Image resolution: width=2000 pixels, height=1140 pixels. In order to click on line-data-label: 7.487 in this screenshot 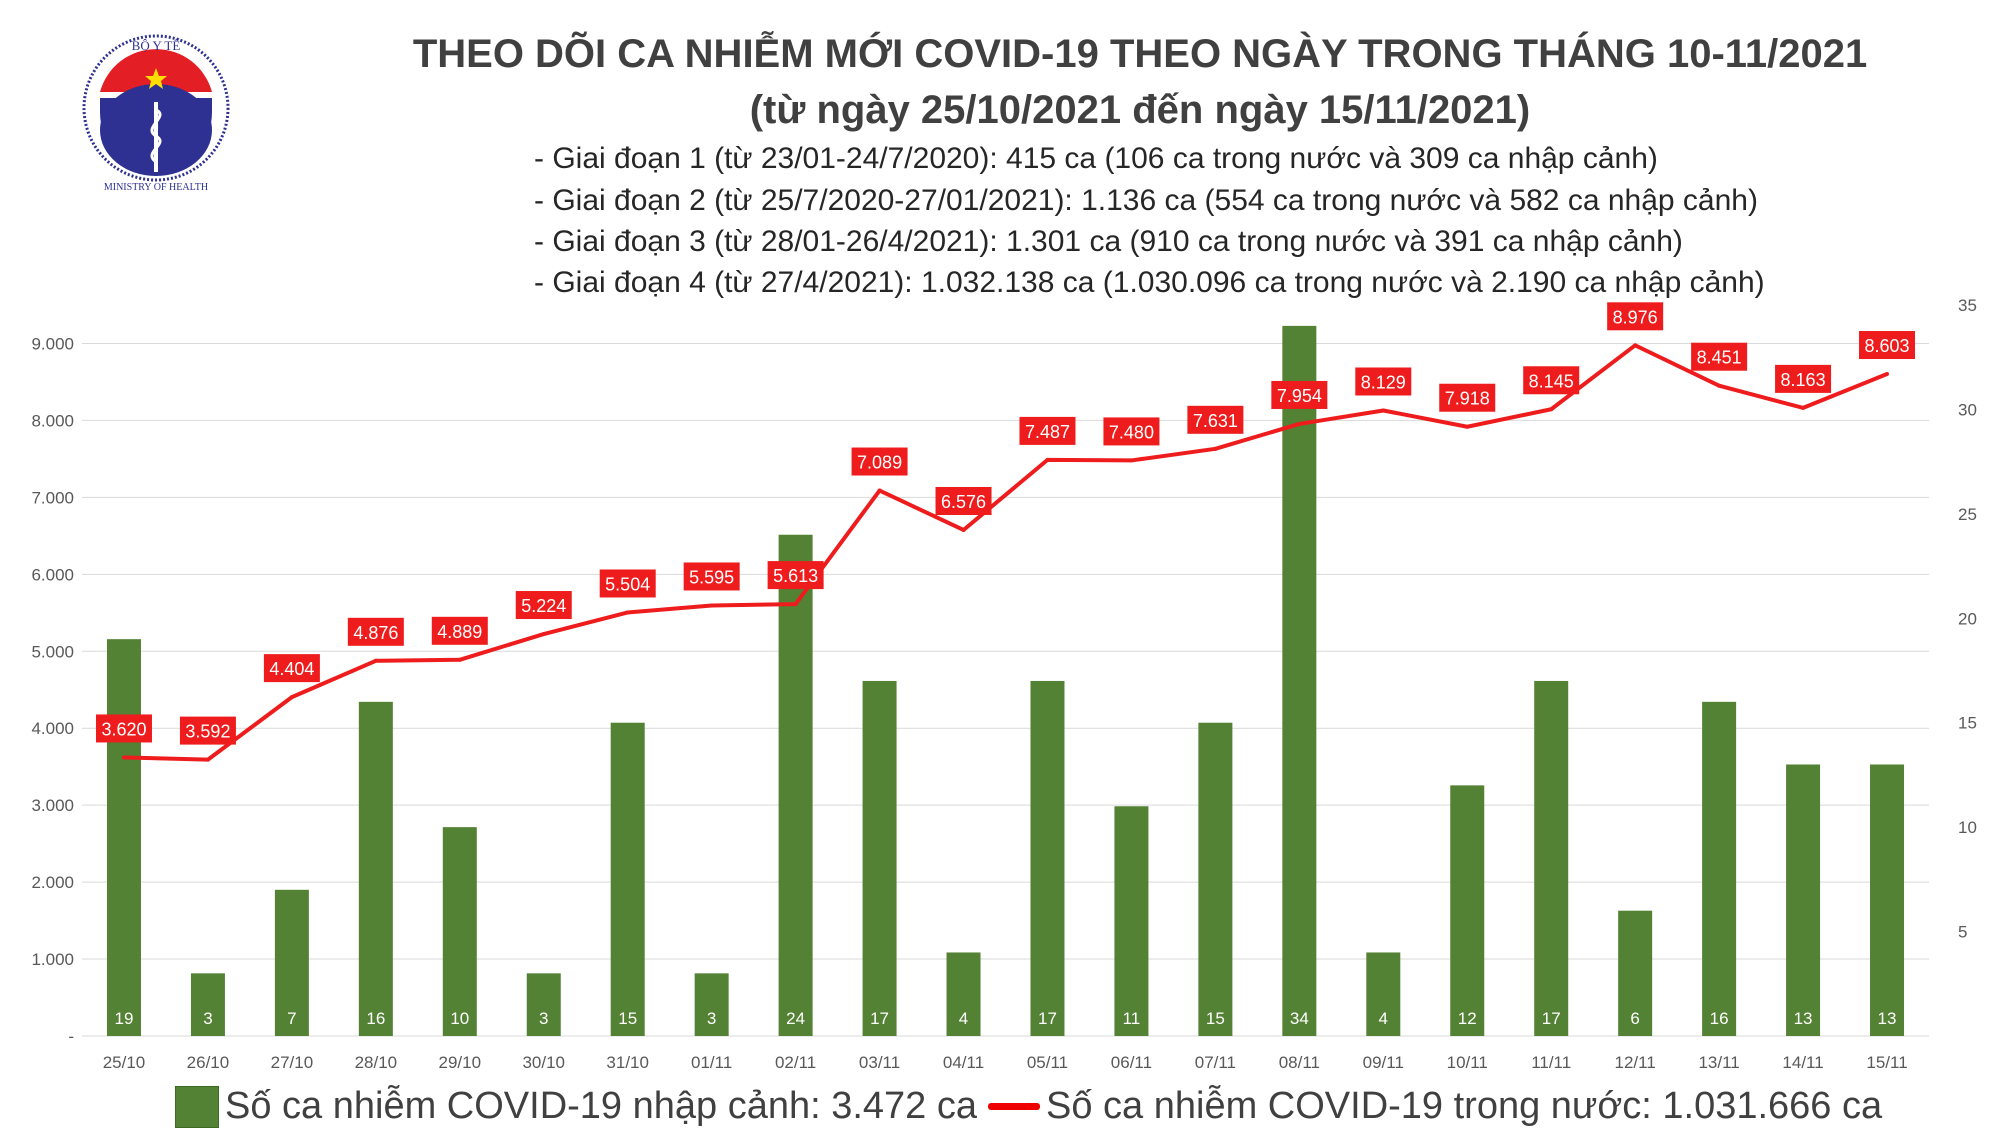, I will do `click(1047, 432)`.